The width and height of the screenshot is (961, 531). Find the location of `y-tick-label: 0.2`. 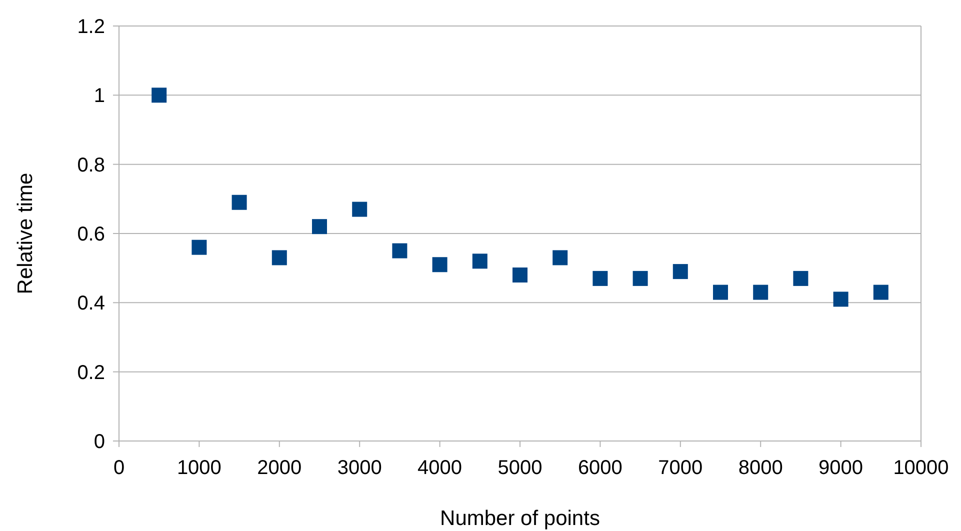

y-tick-label: 0.2 is located at coordinates (91, 373).